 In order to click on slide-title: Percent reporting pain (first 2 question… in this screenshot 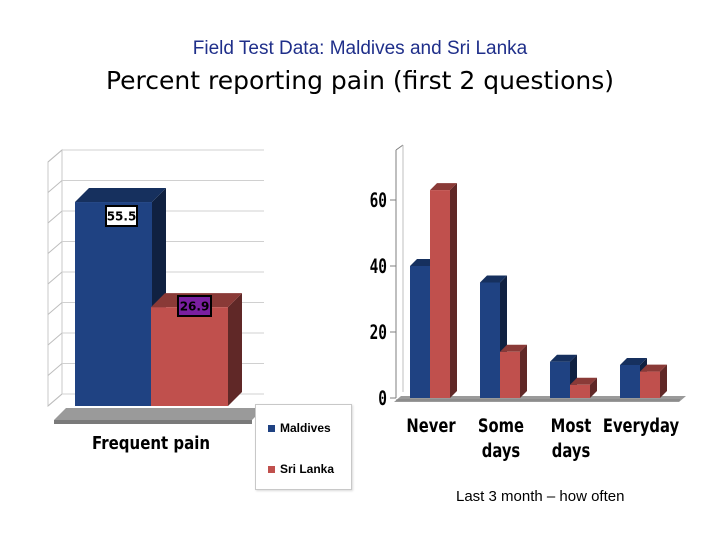, I will do `click(360, 80)`.